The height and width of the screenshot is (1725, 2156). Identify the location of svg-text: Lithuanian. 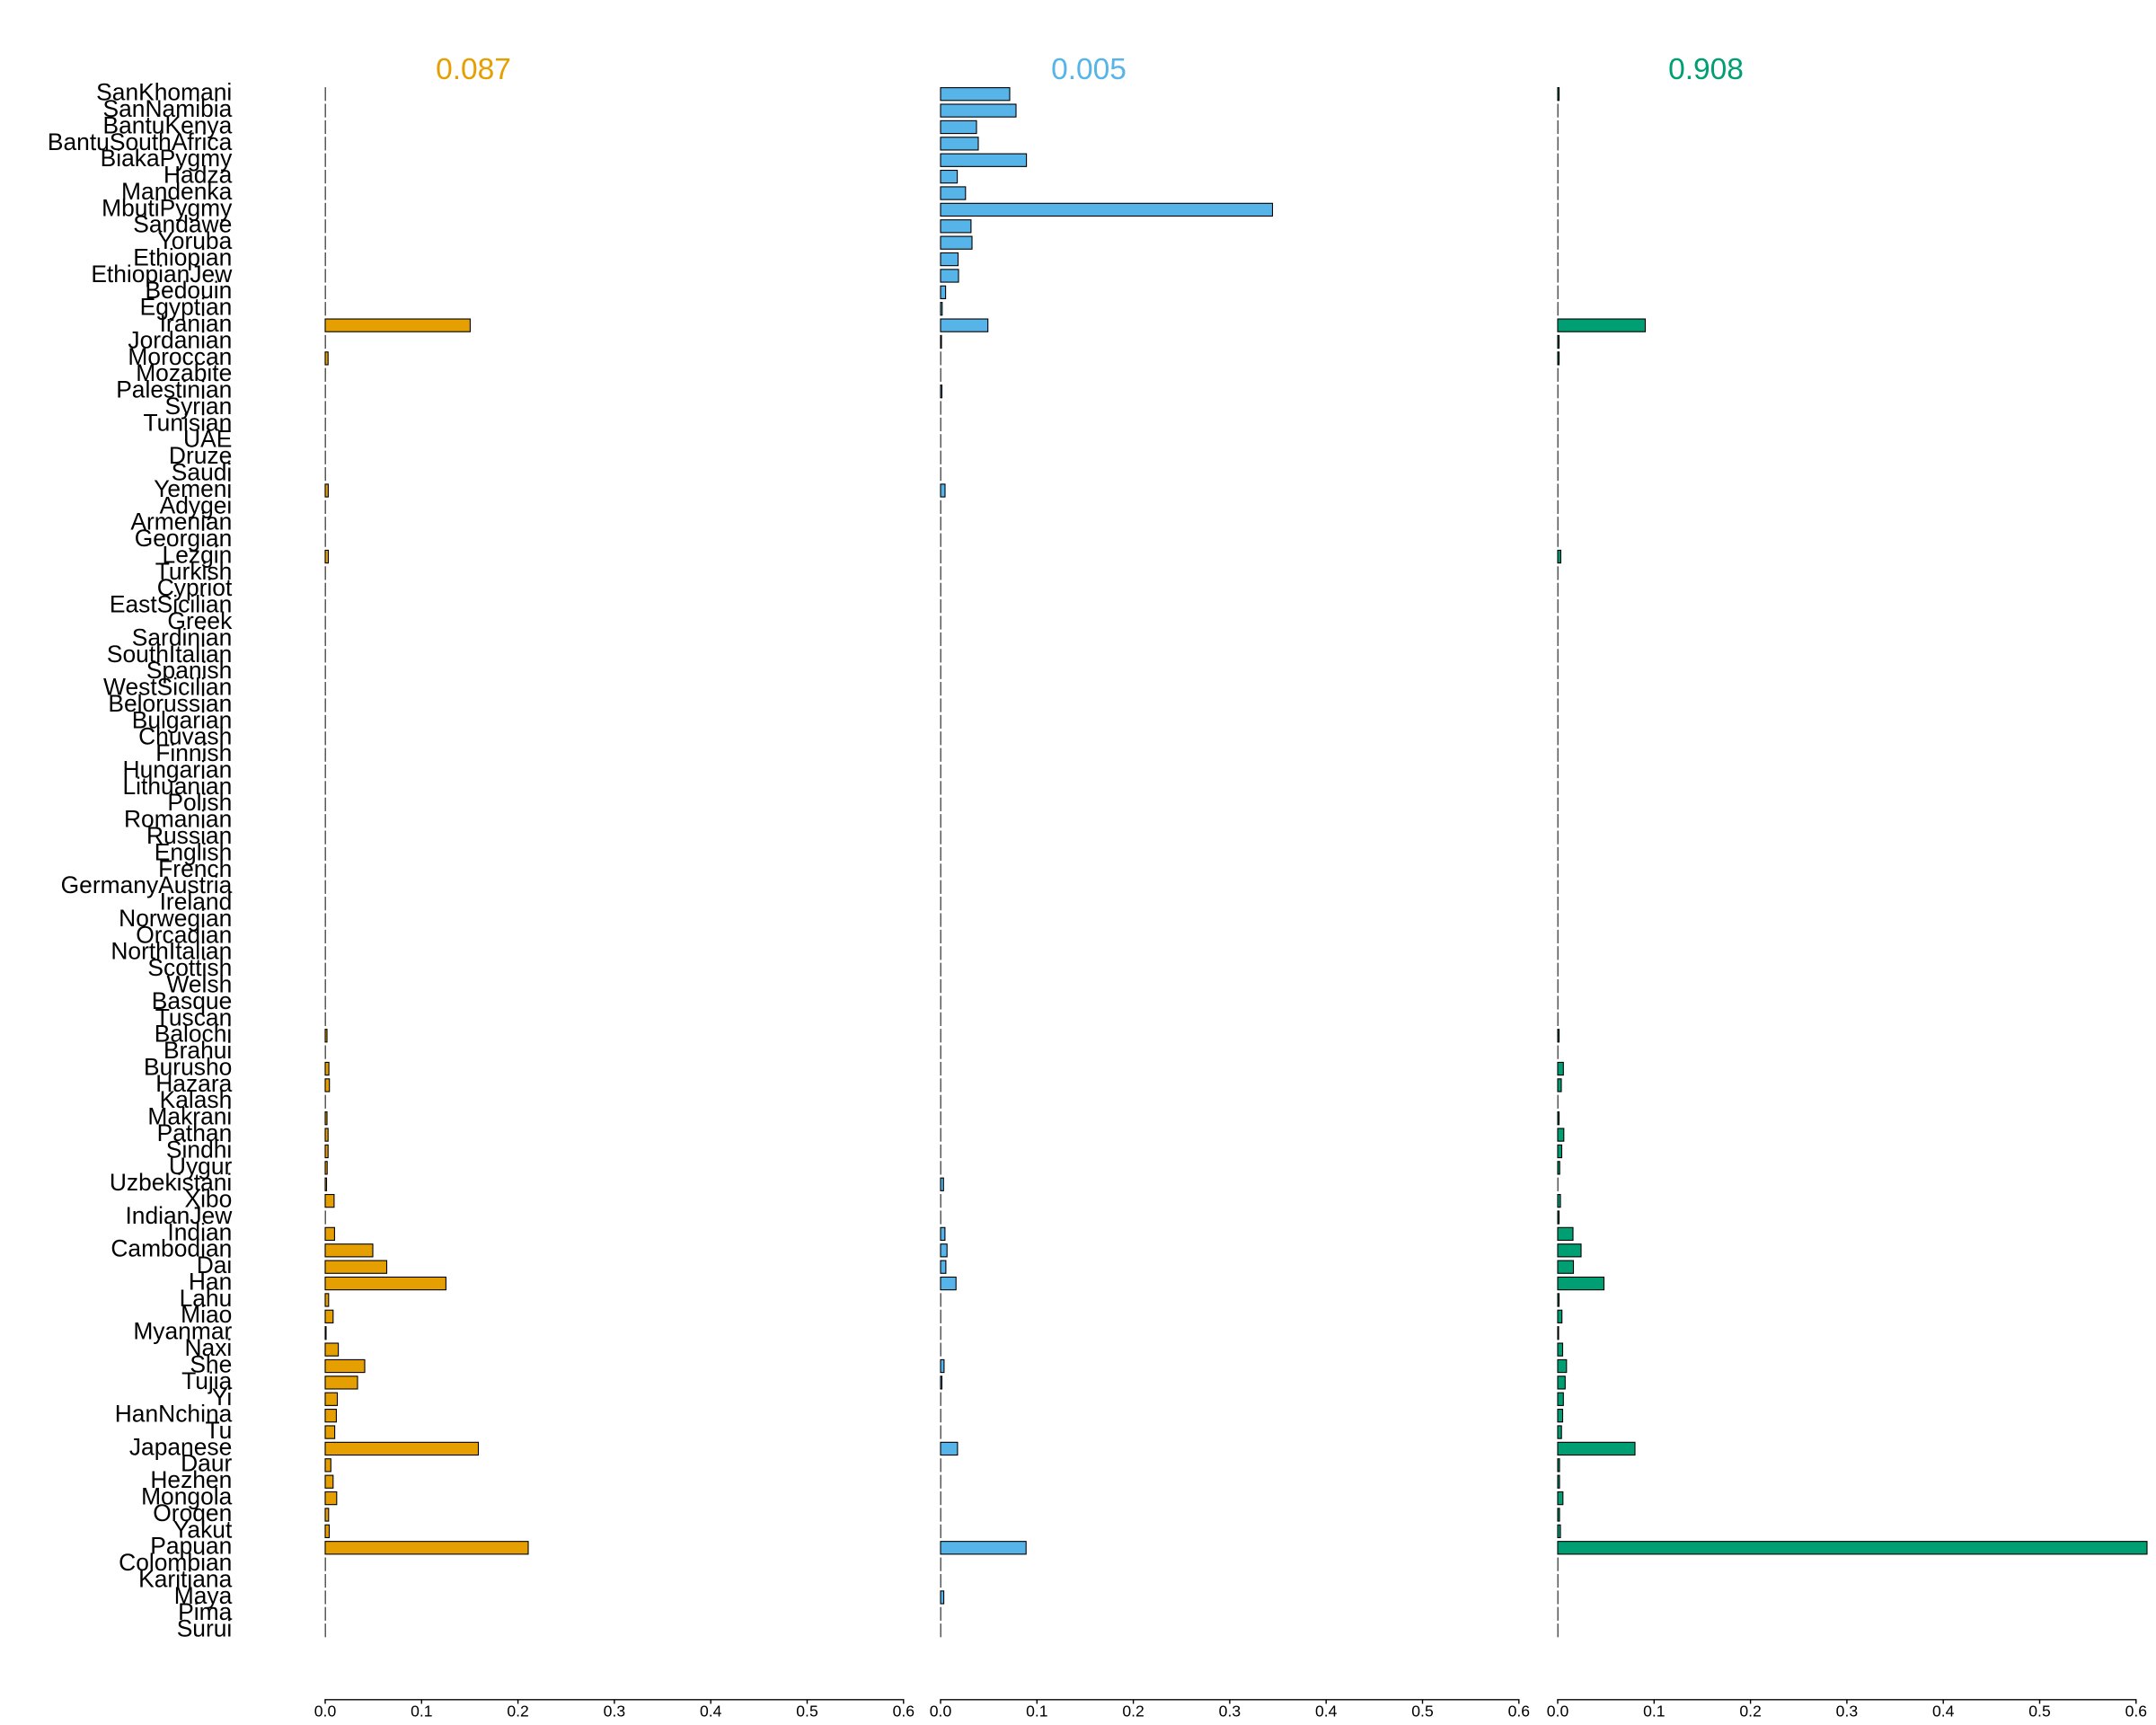
(177, 786).